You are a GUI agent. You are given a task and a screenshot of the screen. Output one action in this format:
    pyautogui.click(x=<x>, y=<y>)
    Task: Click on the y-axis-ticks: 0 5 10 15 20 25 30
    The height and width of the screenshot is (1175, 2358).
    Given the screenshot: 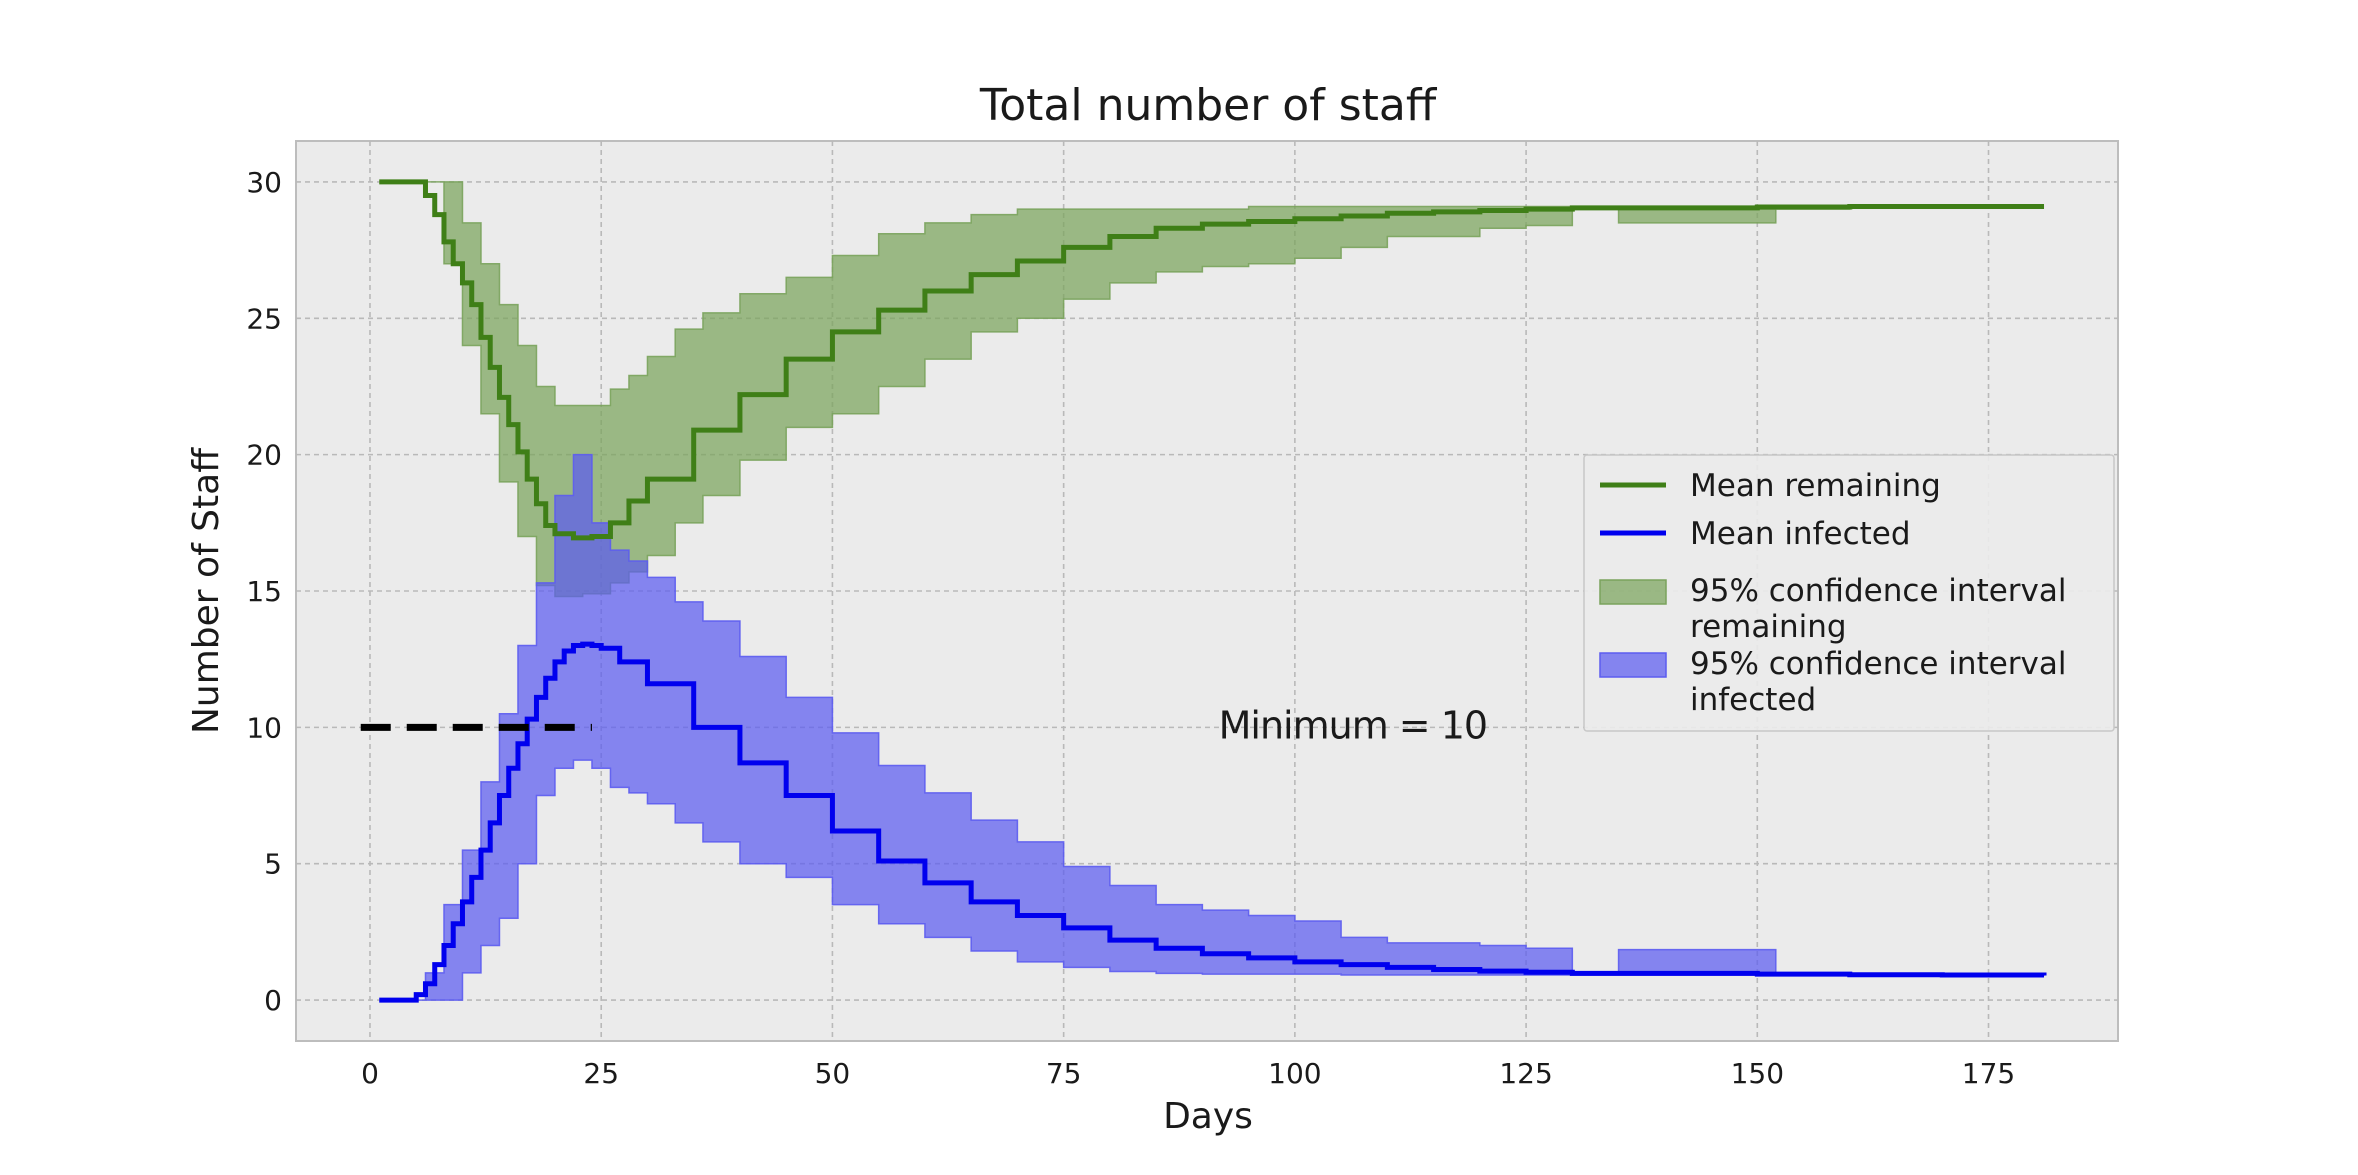 What is the action you would take?
    pyautogui.click(x=264, y=591)
    